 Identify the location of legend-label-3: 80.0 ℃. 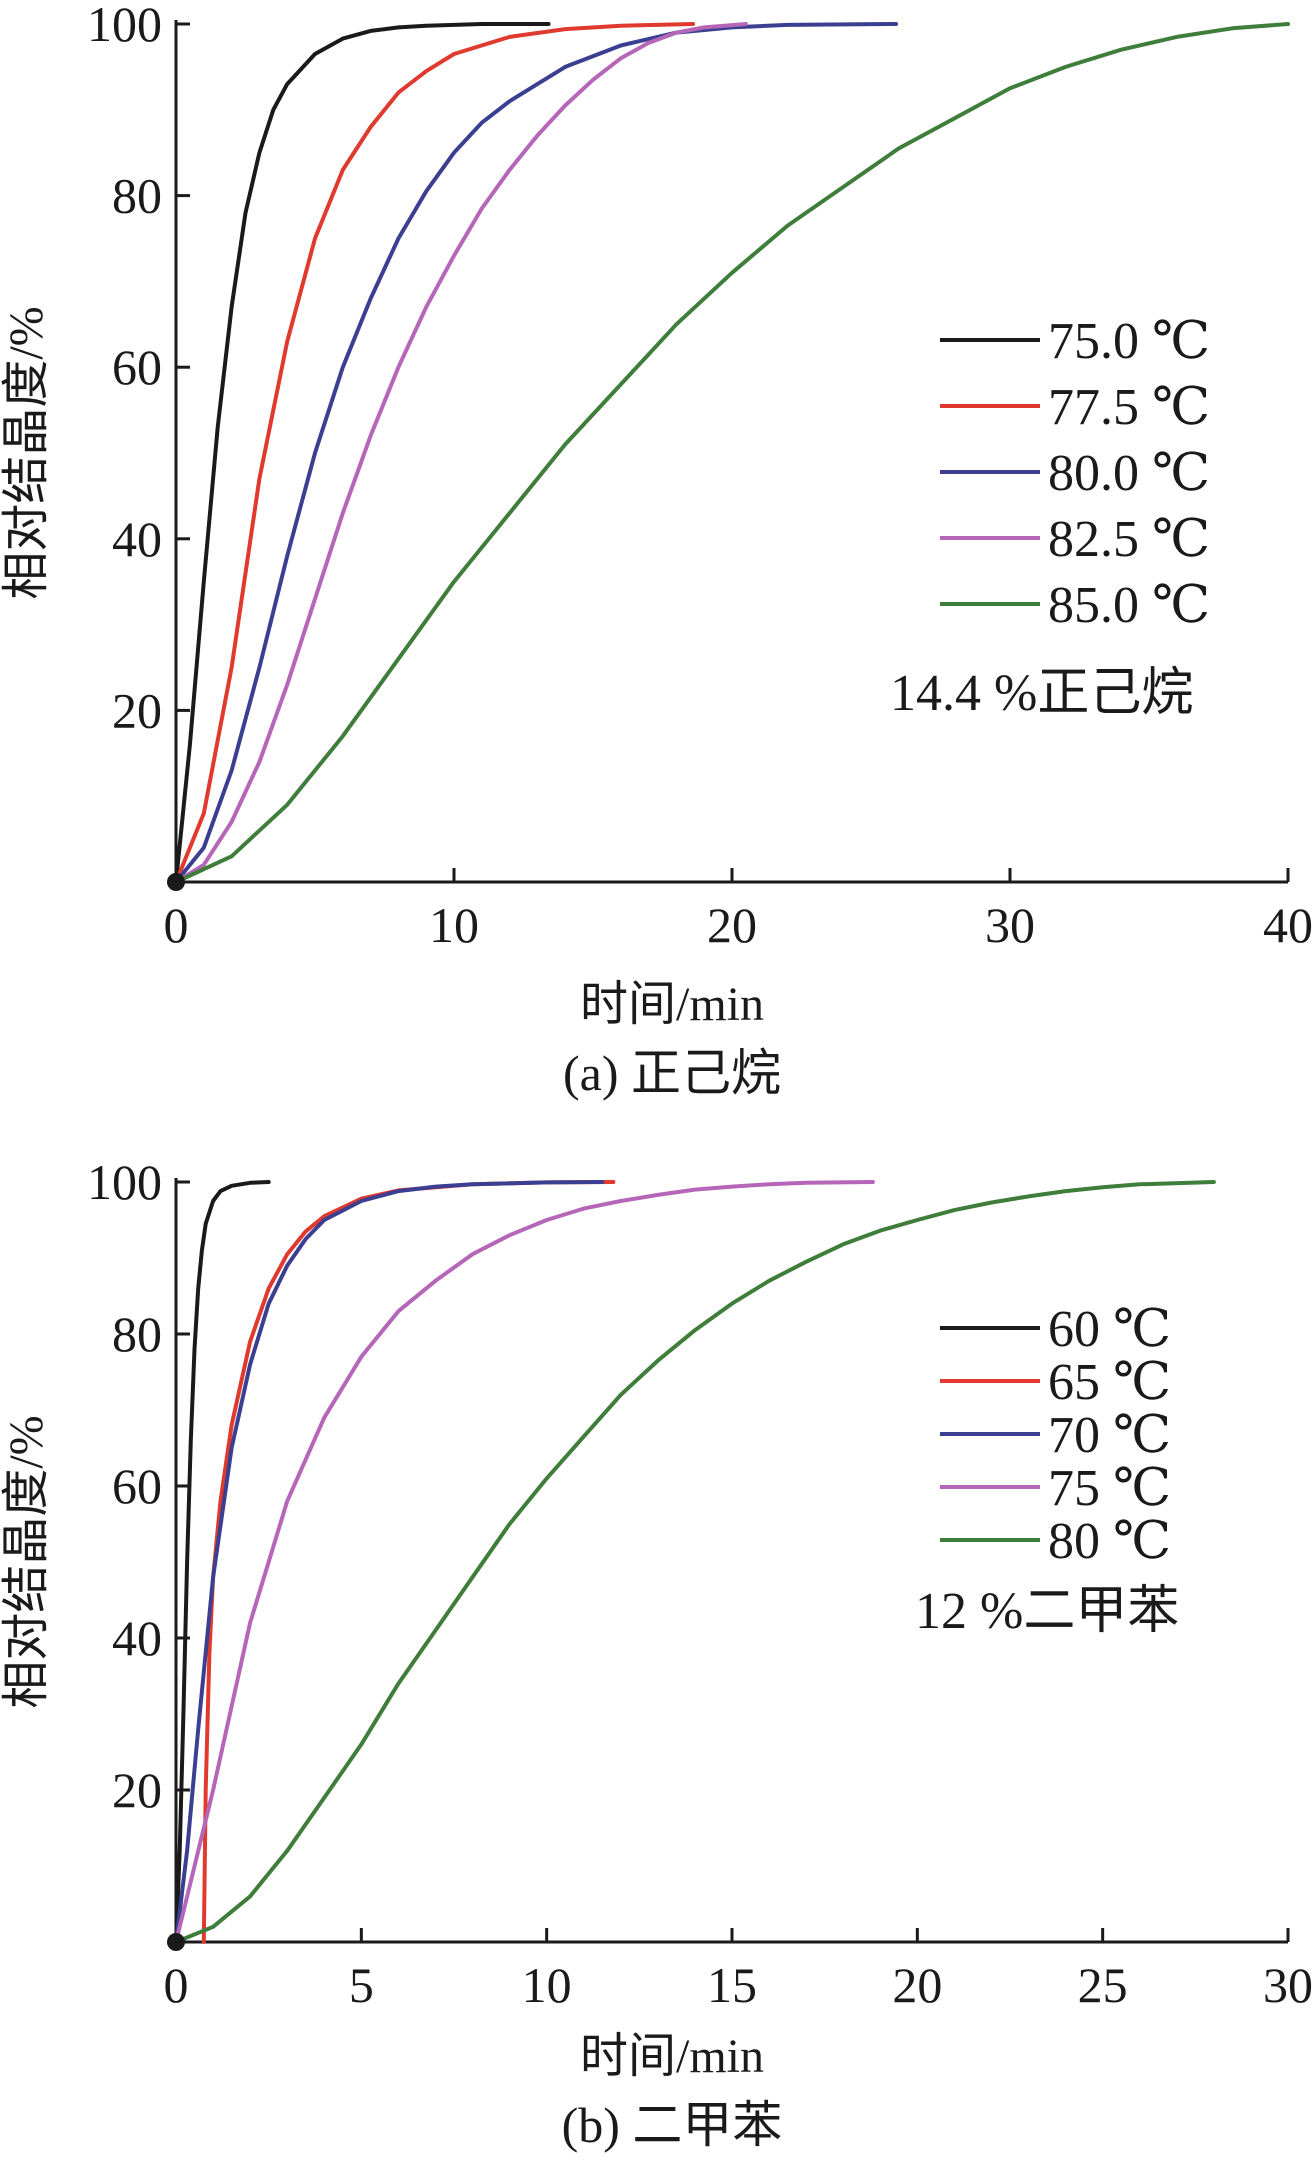
(1129, 473).